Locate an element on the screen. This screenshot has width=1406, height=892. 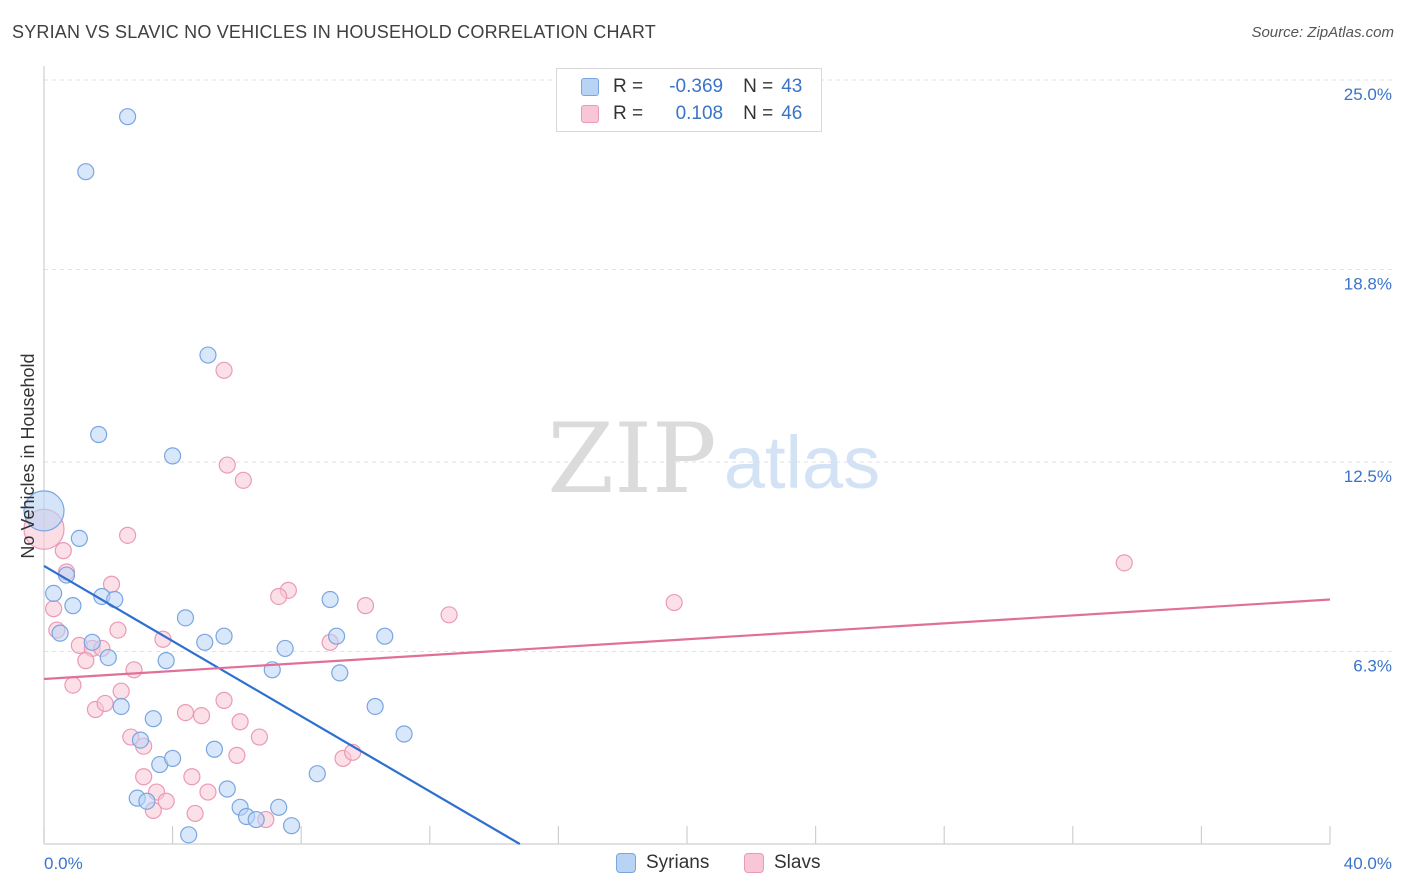
stats-row-slavs: R = 0.108 N = 46 is located at coordinates (691, 114).